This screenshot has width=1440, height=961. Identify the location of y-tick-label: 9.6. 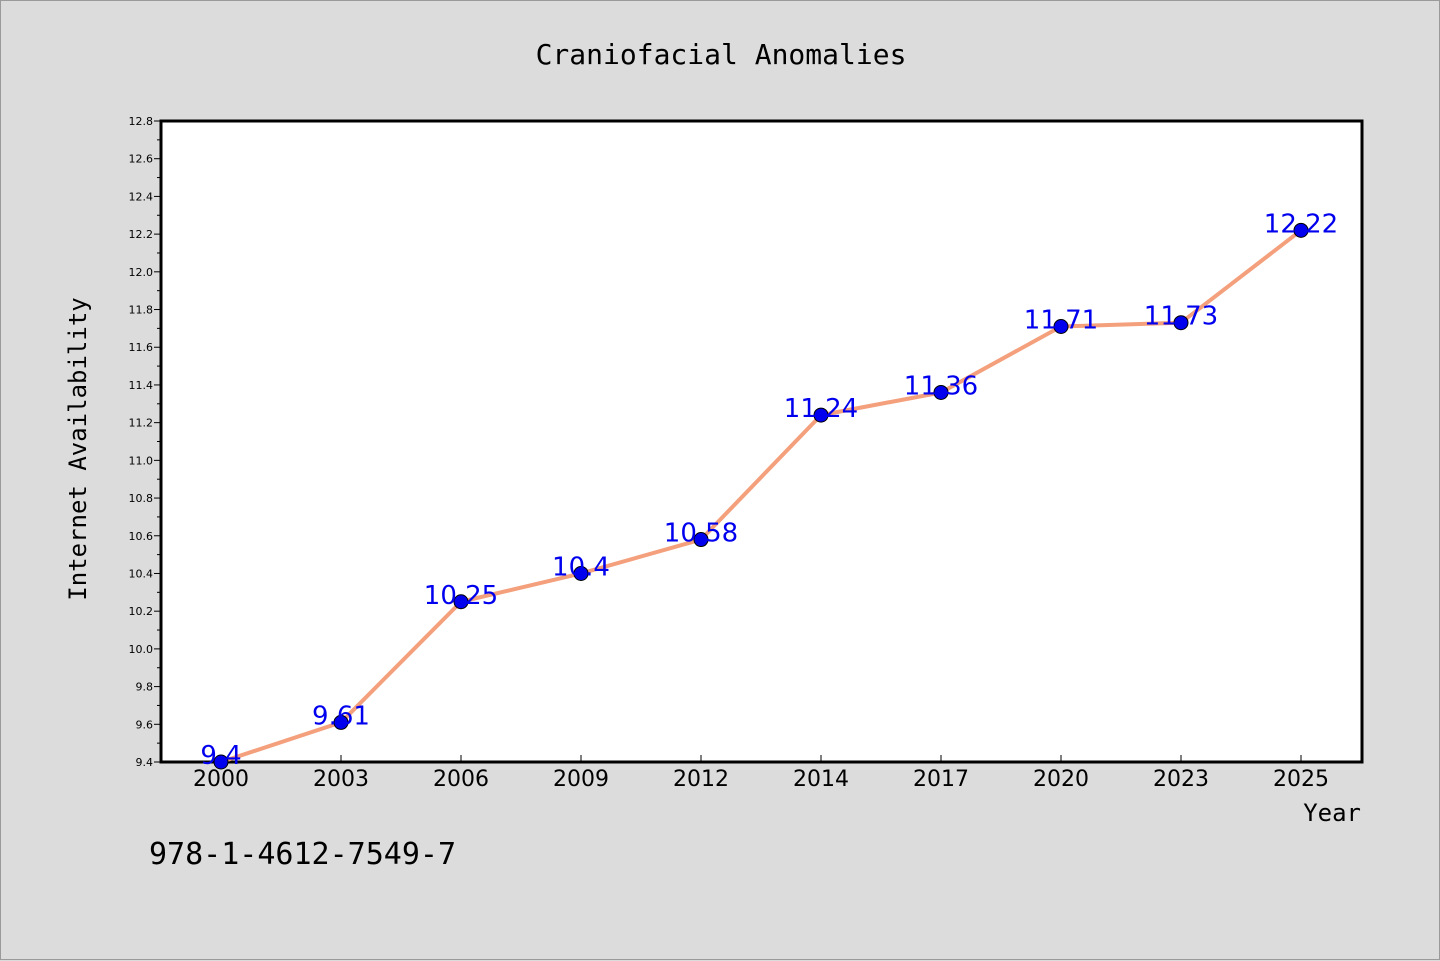
(145, 724).